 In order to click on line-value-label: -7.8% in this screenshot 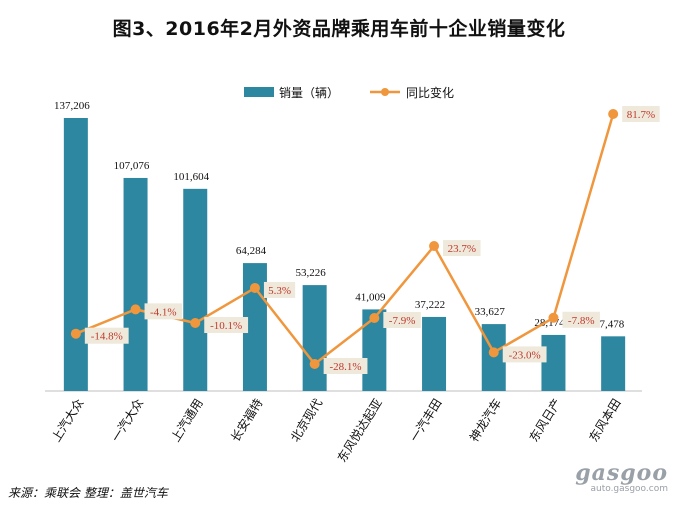, I will do `click(581, 321)`.